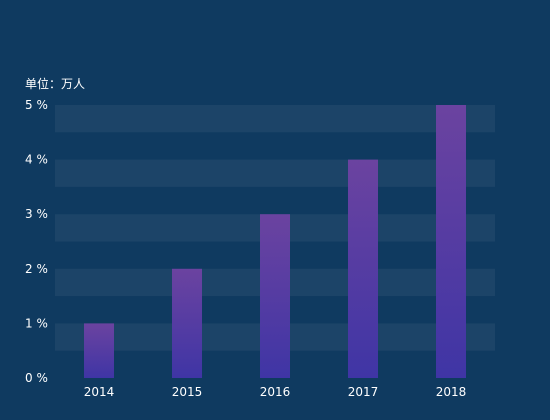 The width and height of the screenshot is (550, 420). What do you see at coordinates (36, 214) in the screenshot?
I see `y-tick-label: 3 %` at bounding box center [36, 214].